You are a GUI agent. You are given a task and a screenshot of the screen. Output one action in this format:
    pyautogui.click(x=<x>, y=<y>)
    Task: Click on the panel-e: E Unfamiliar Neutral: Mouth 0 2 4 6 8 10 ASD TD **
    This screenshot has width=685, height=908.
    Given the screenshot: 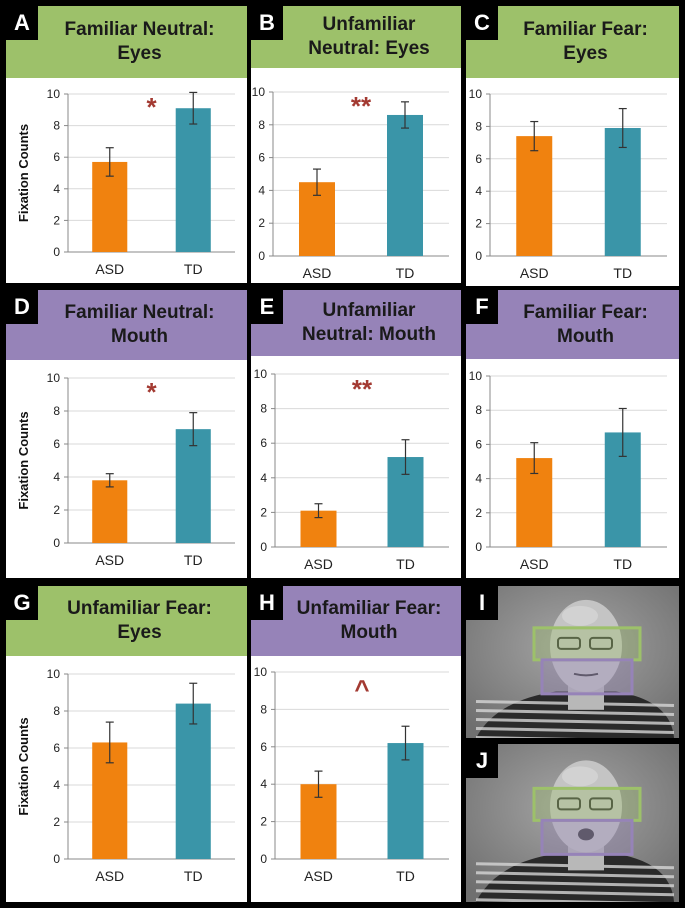 What is the action you would take?
    pyautogui.click(x=356, y=434)
    